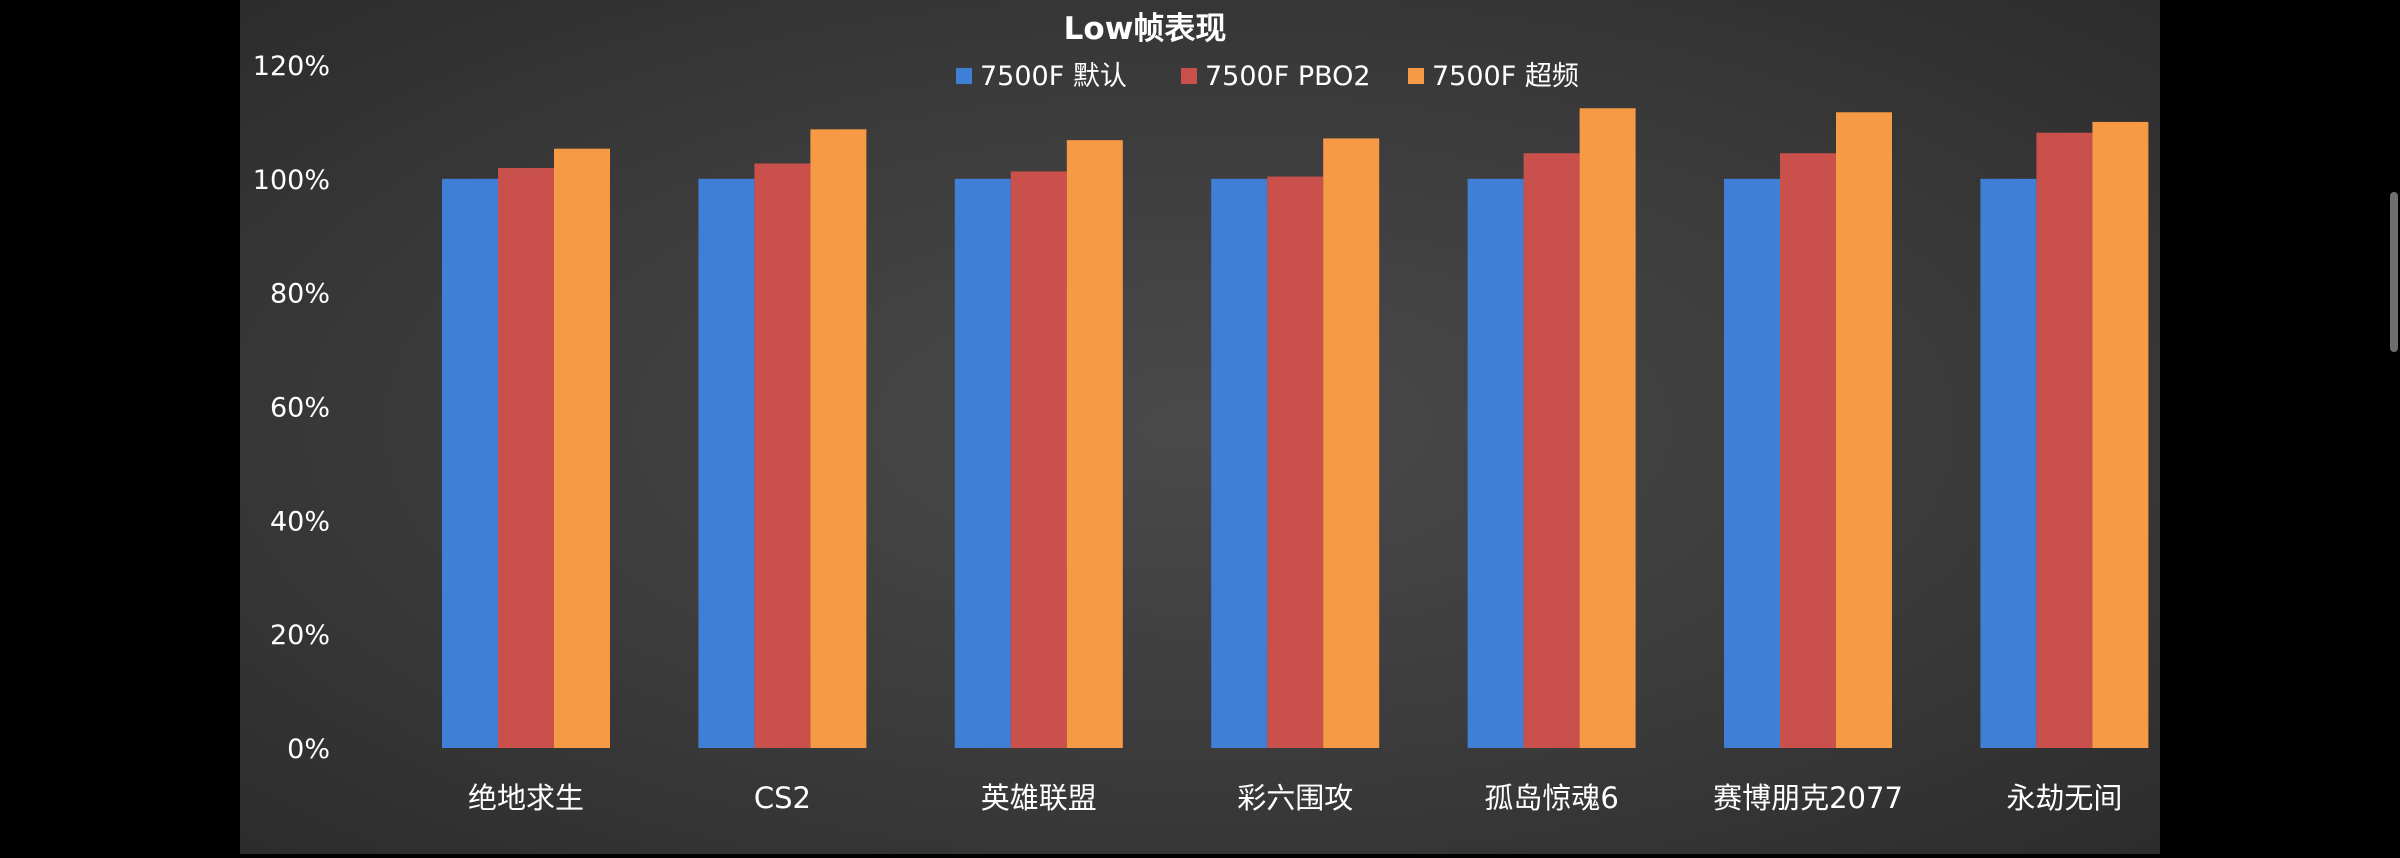  What do you see at coordinates (291, 66) in the screenshot?
I see `y-tick-label: 120%` at bounding box center [291, 66].